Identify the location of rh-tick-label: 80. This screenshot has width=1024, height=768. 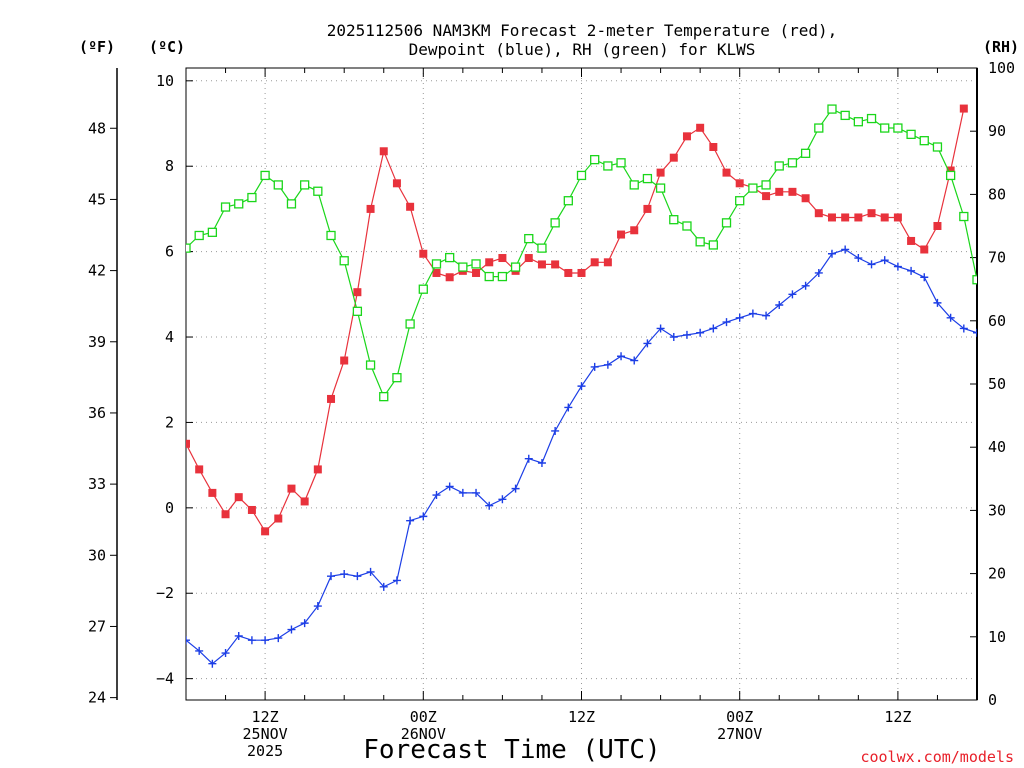
(997, 194).